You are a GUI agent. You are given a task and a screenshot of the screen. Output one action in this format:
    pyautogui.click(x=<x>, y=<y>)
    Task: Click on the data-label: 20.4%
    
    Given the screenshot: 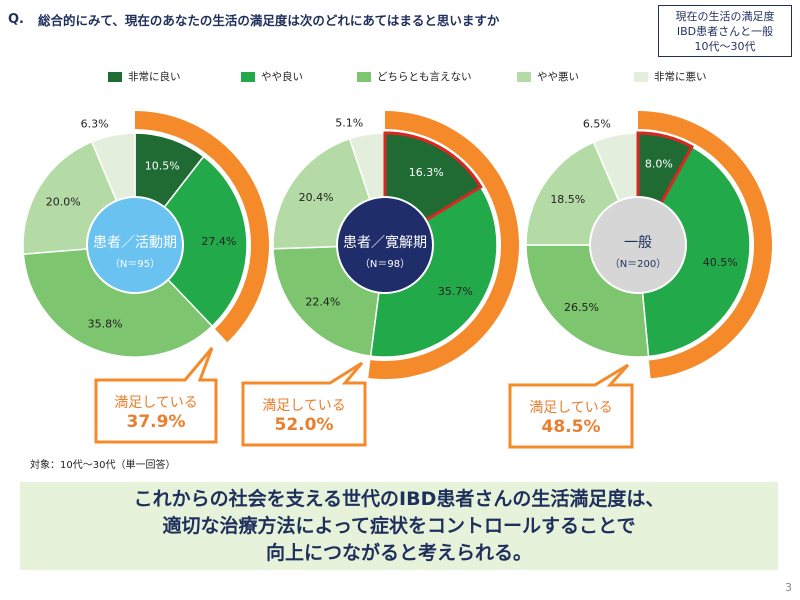 What is the action you would take?
    pyautogui.click(x=316, y=197)
    